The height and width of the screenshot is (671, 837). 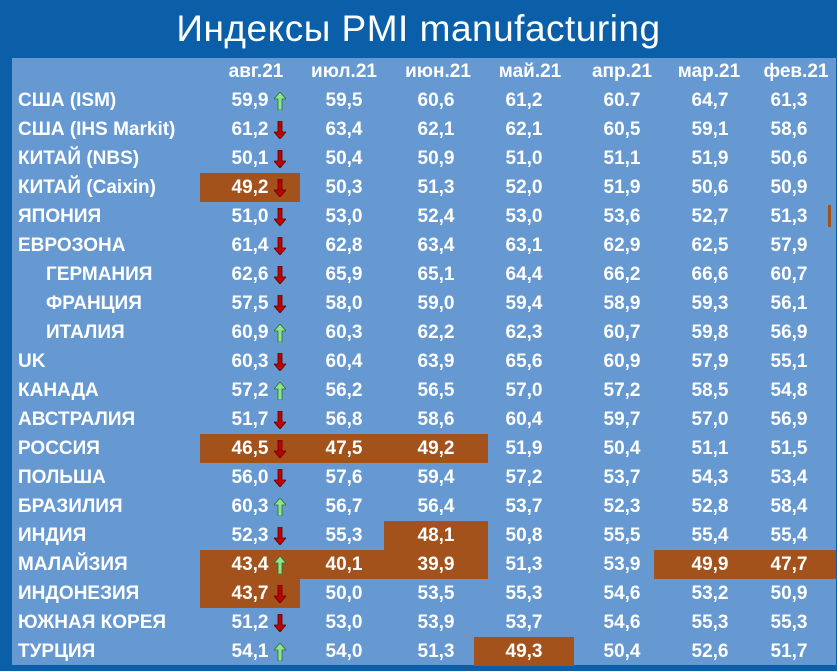 I want to click on pmi-value: 63,4, so click(x=436, y=245).